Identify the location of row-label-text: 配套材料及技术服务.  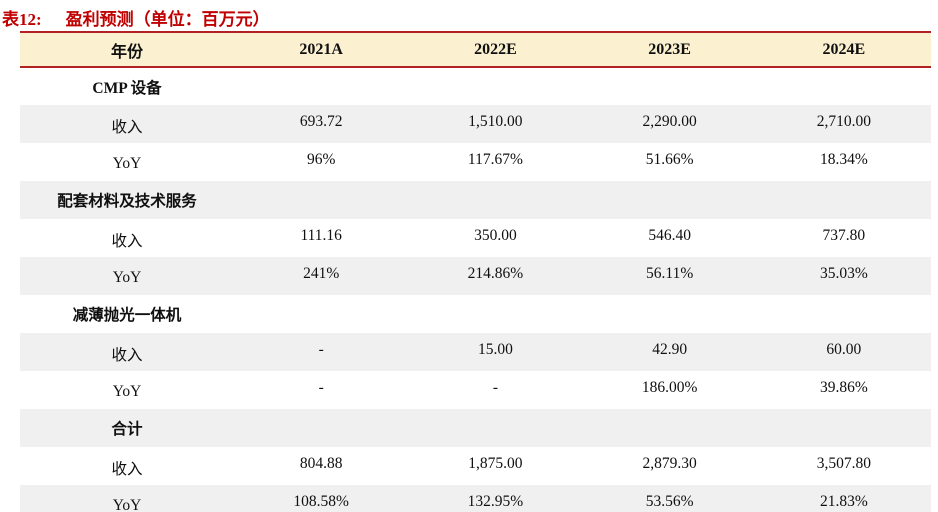
(127, 201).